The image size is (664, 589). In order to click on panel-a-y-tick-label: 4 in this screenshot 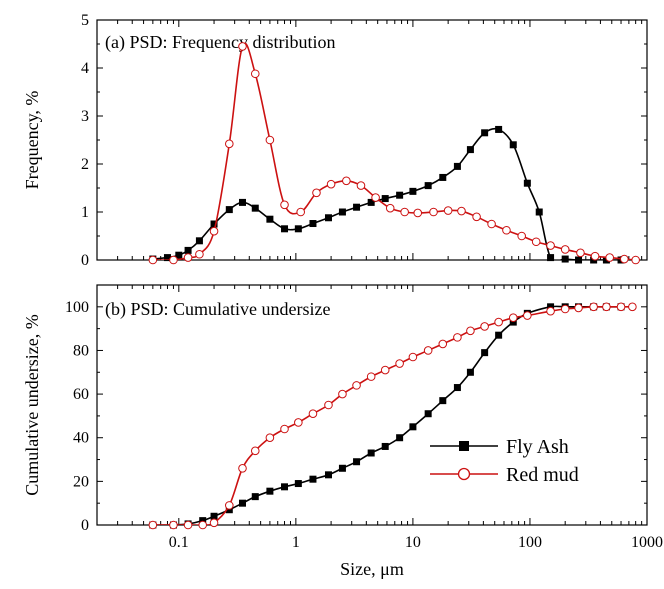, I will do `click(85, 68)`.